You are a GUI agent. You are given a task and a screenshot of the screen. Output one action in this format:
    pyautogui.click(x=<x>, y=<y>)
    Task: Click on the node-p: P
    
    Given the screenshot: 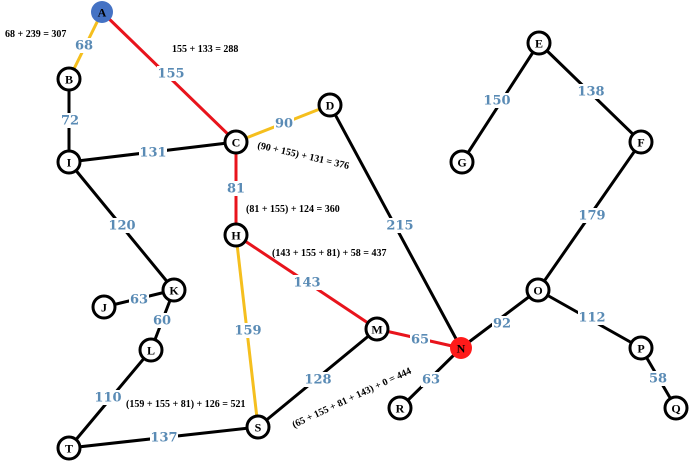 What is the action you would take?
    pyautogui.click(x=641, y=348)
    